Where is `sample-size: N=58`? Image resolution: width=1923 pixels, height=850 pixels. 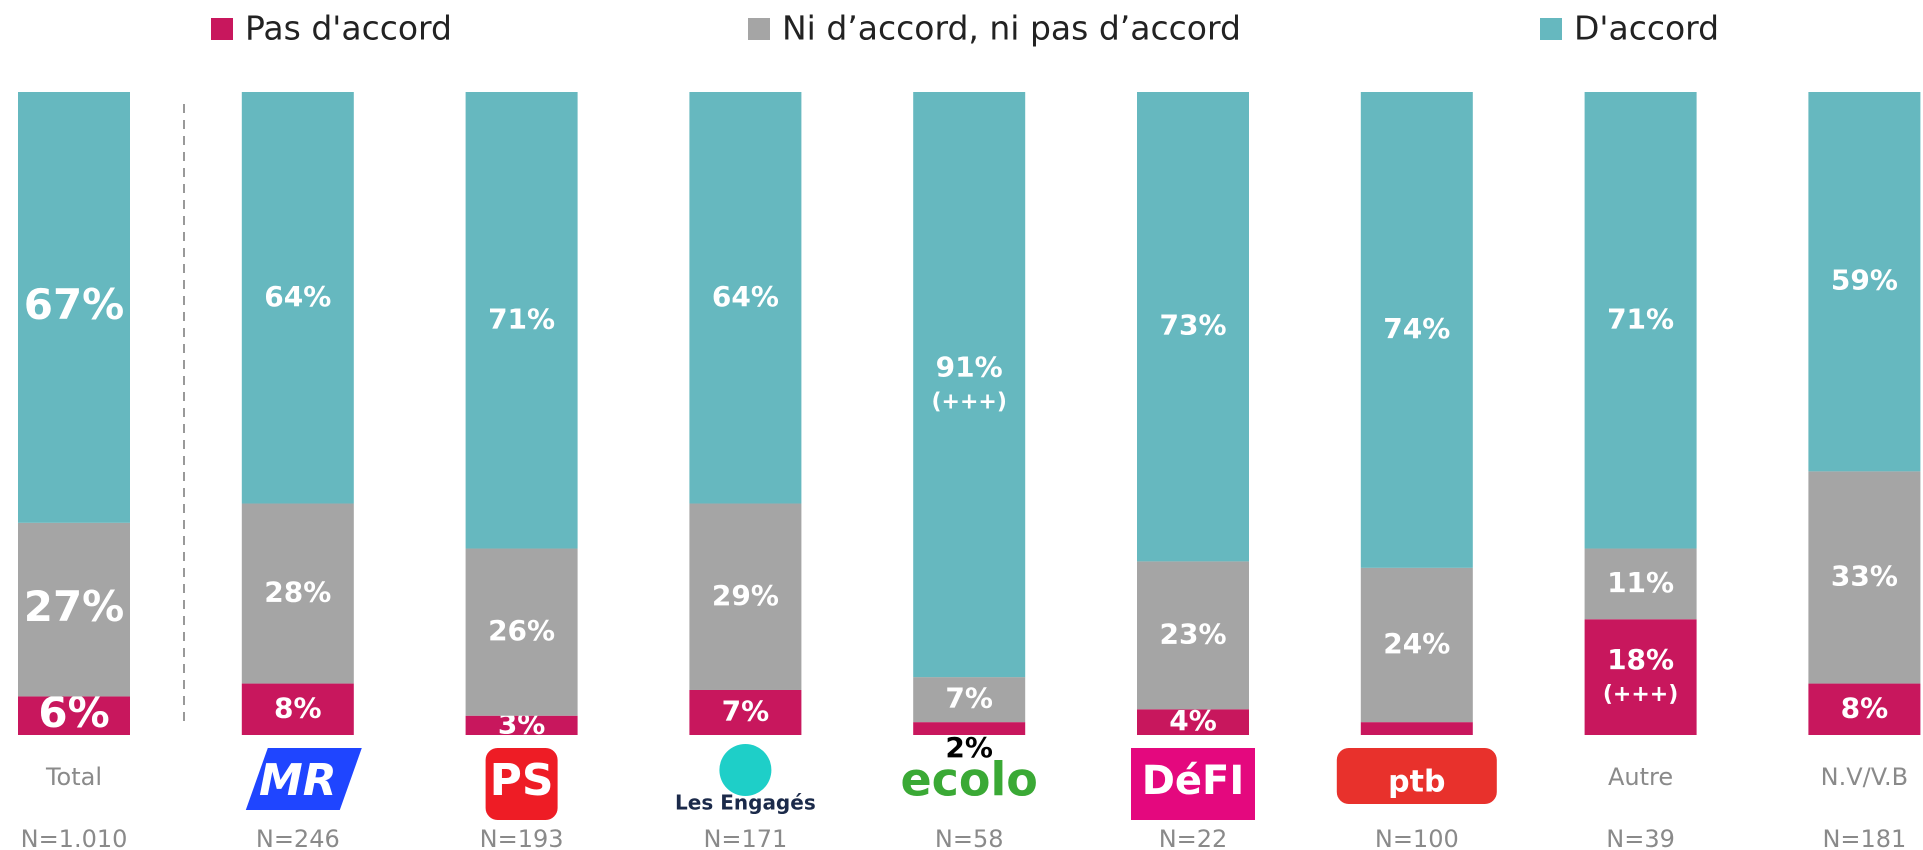 sample-size: N=58 is located at coordinates (969, 837).